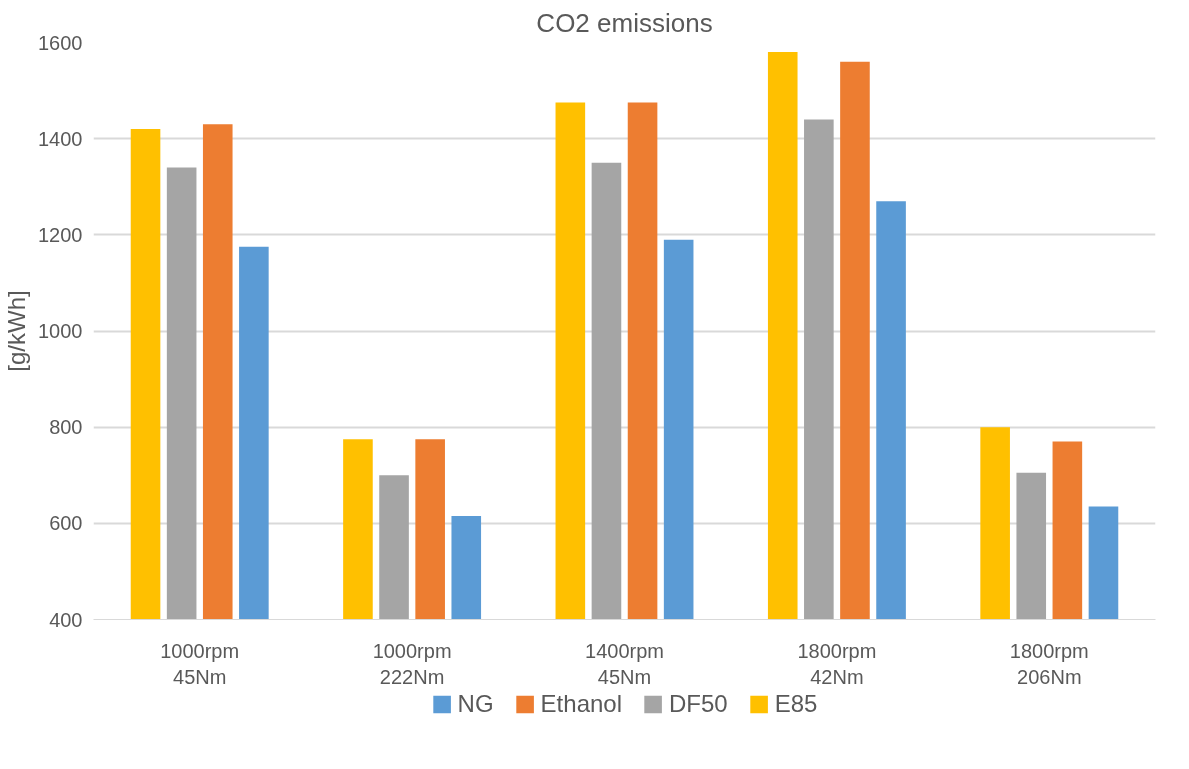 The image size is (1189, 769). Describe the element at coordinates (1049, 663) in the screenshot. I see `x-tick-label: 1800rpm 206Nm` at that location.